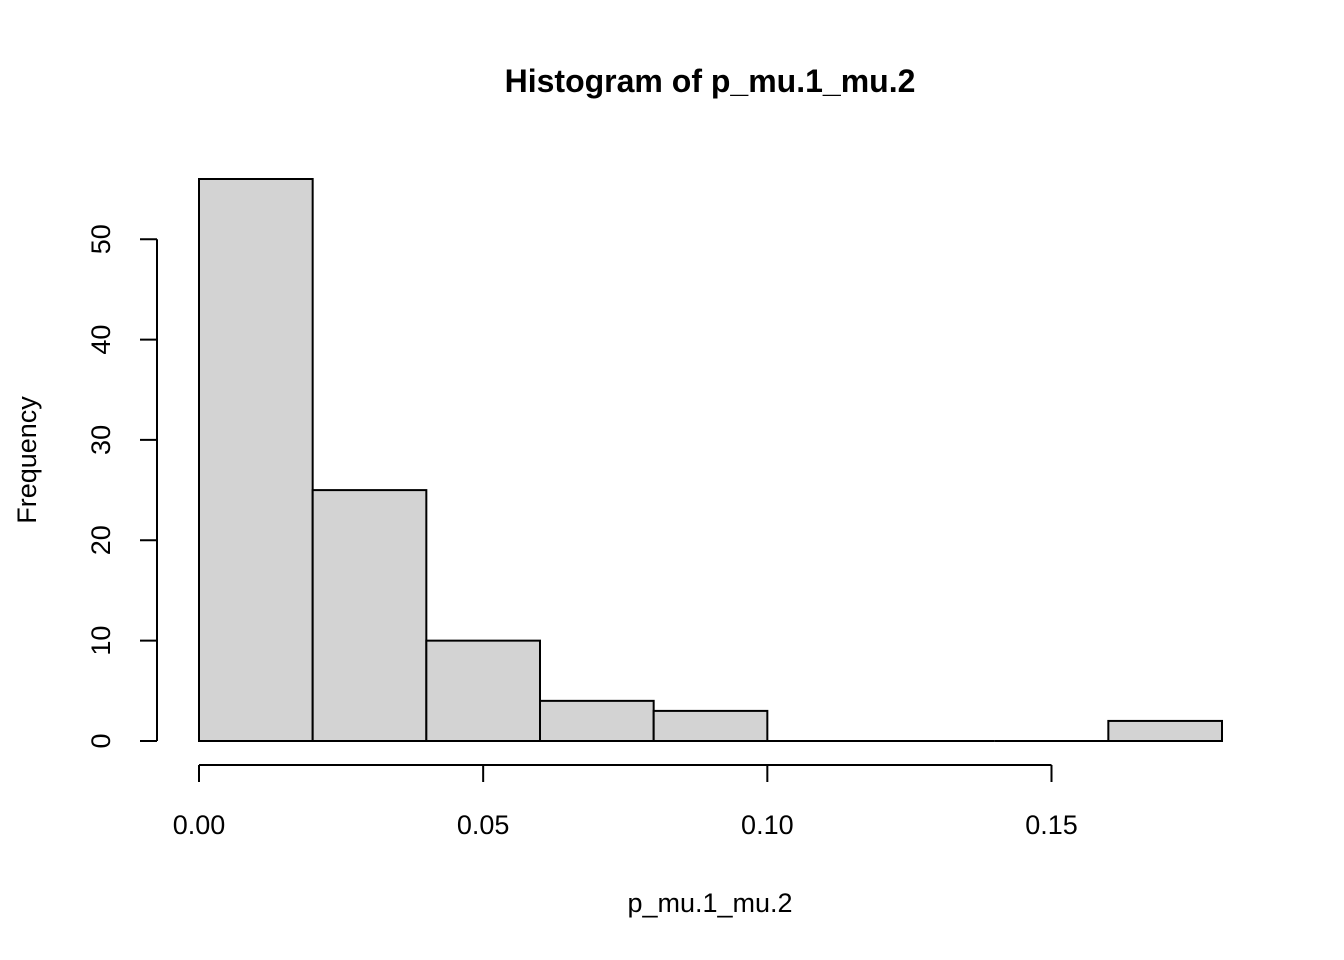 Image resolution: width=1344 pixels, height=960 pixels. Describe the element at coordinates (625, 802) in the screenshot. I see `x-axis: 0.00 0.05 0.10 0.15` at that location.